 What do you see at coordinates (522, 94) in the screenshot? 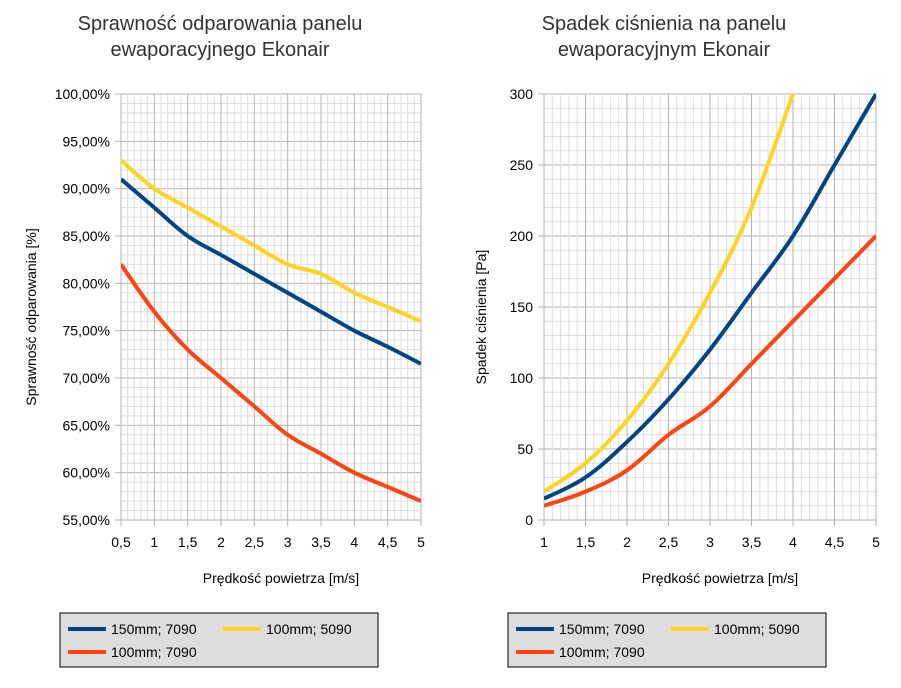
I see `y-tick-label: 300` at bounding box center [522, 94].